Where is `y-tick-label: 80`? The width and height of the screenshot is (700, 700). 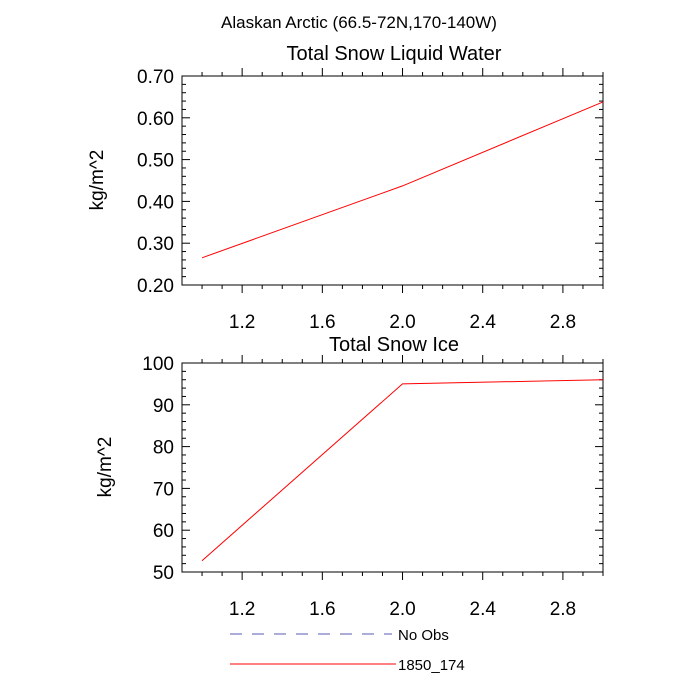
y-tick-label: 80 is located at coordinates (163, 448).